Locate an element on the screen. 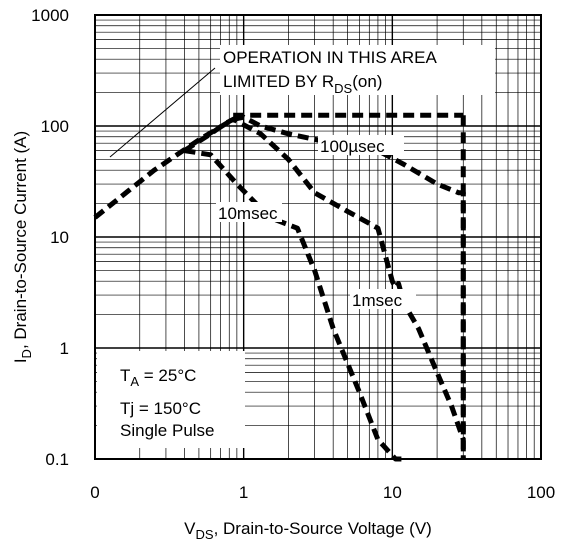  y-tick-label: 100 is located at coordinates (55, 126).